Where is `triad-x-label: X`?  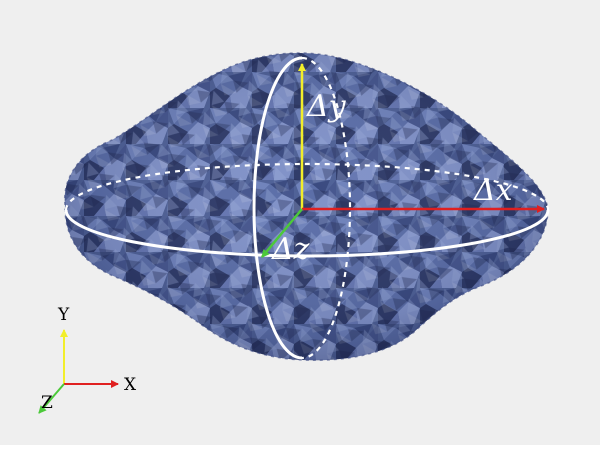
triad-x-label: X is located at coordinates (130, 385).